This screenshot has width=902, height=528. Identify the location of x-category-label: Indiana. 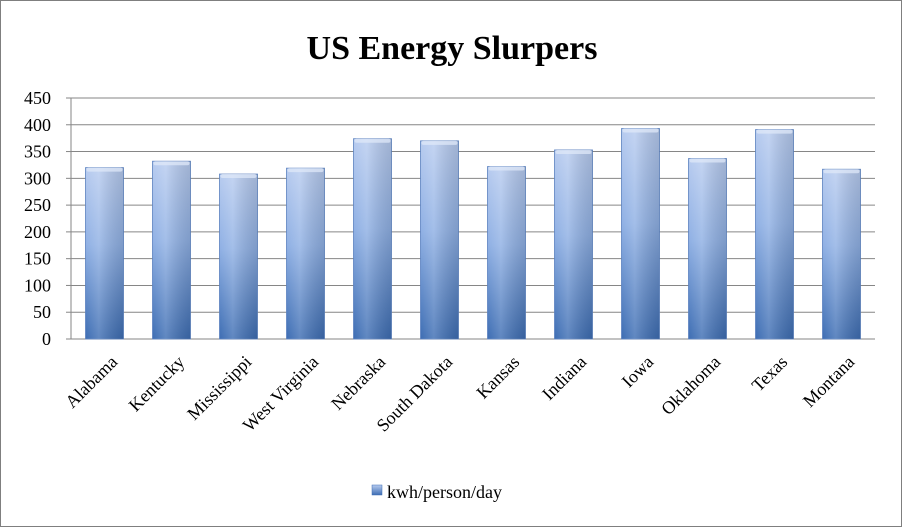
(564, 378).